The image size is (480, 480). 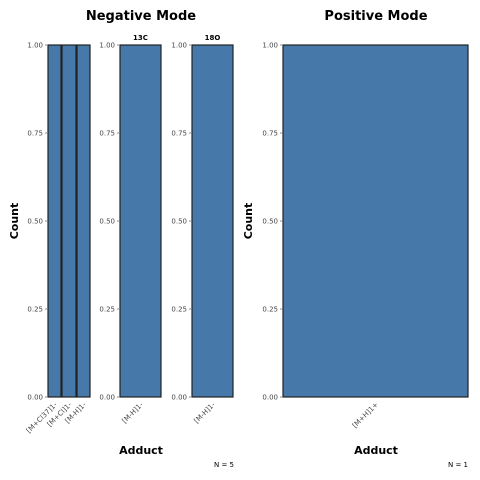 What do you see at coordinates (141, 16) in the screenshot?
I see `chart-title: Negative Mode` at bounding box center [141, 16].